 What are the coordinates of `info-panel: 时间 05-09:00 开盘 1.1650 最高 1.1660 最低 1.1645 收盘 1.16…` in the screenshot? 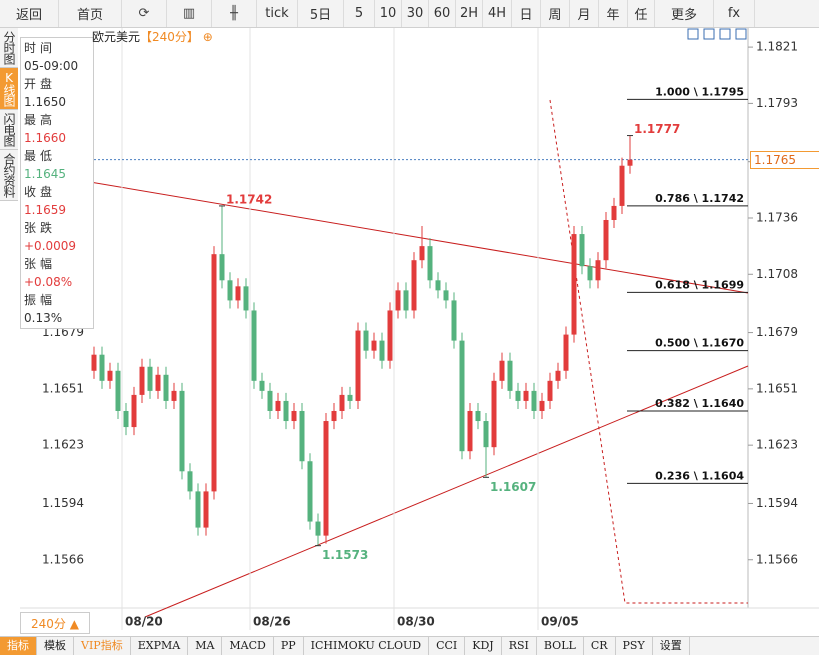 It's located at (57, 183).